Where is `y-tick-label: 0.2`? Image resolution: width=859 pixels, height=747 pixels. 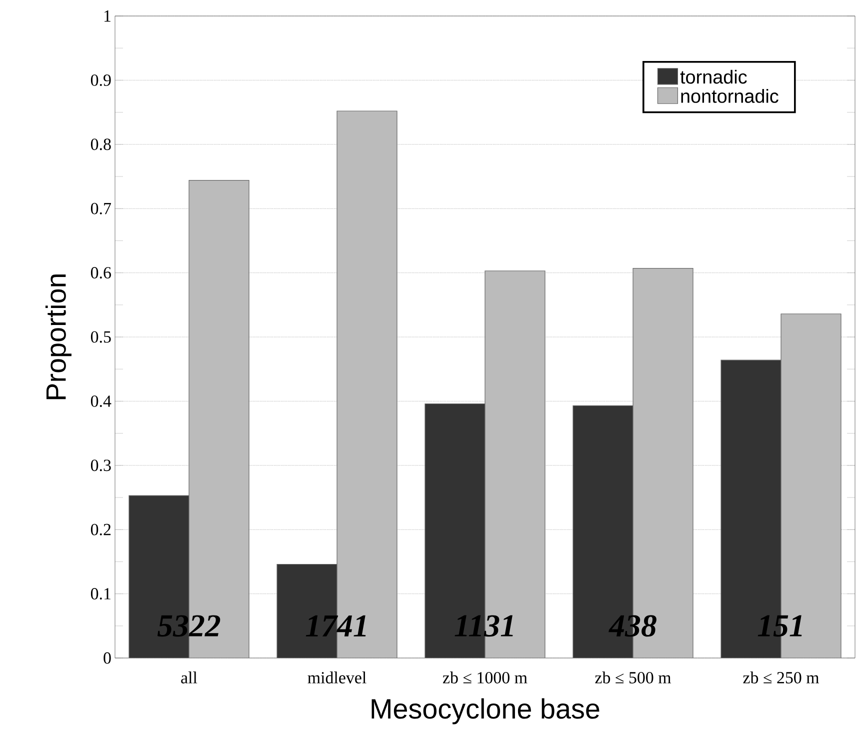 y-tick-label: 0.2 is located at coordinates (100, 530).